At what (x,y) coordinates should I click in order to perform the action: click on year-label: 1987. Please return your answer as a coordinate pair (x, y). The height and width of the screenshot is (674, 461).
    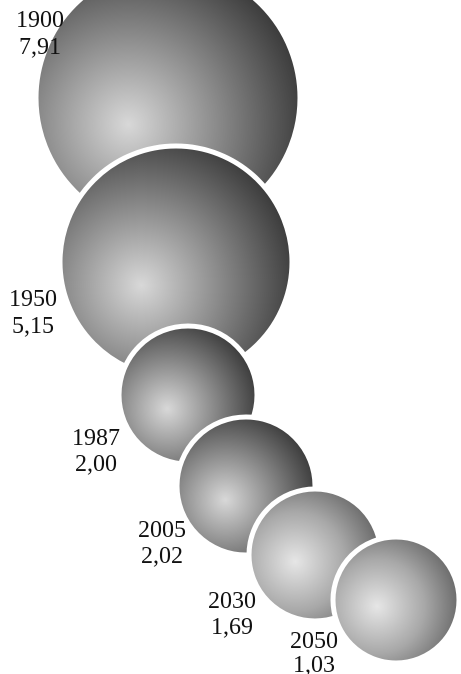
    Looking at the image, I should click on (96, 438).